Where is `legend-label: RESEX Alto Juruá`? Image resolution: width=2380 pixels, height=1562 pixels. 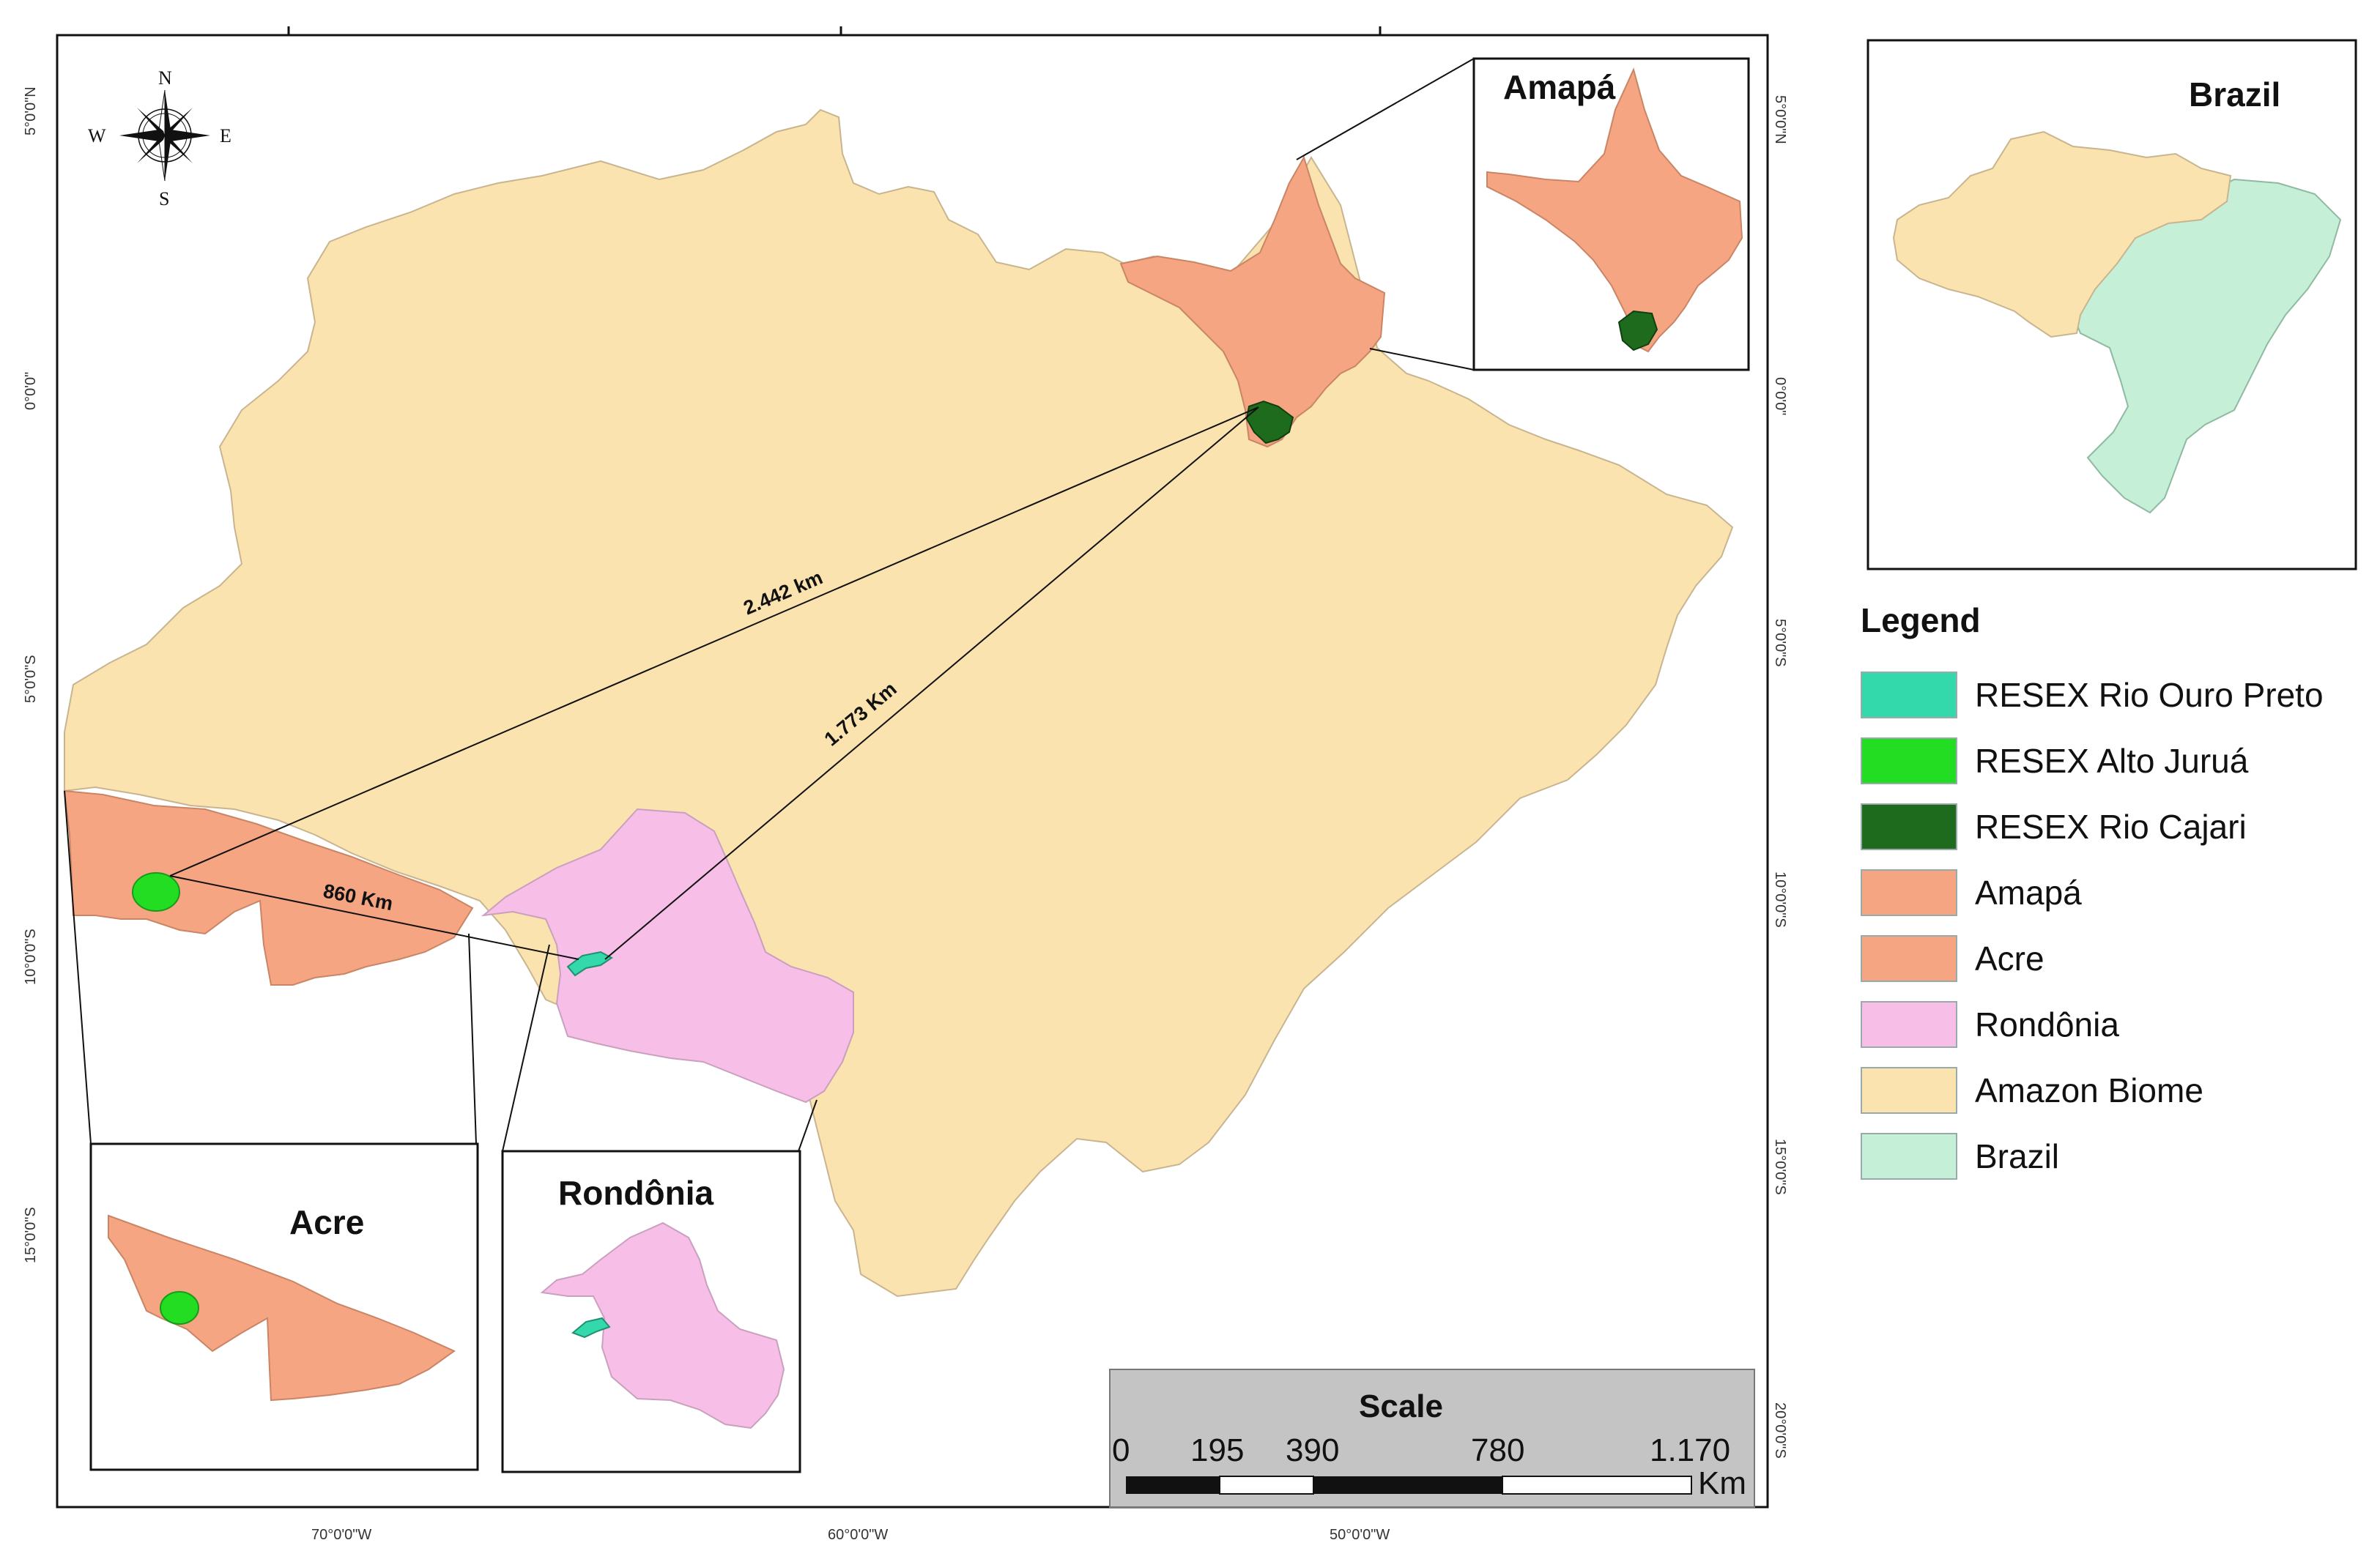
legend-label: RESEX Alto Juruá is located at coordinates (2112, 761).